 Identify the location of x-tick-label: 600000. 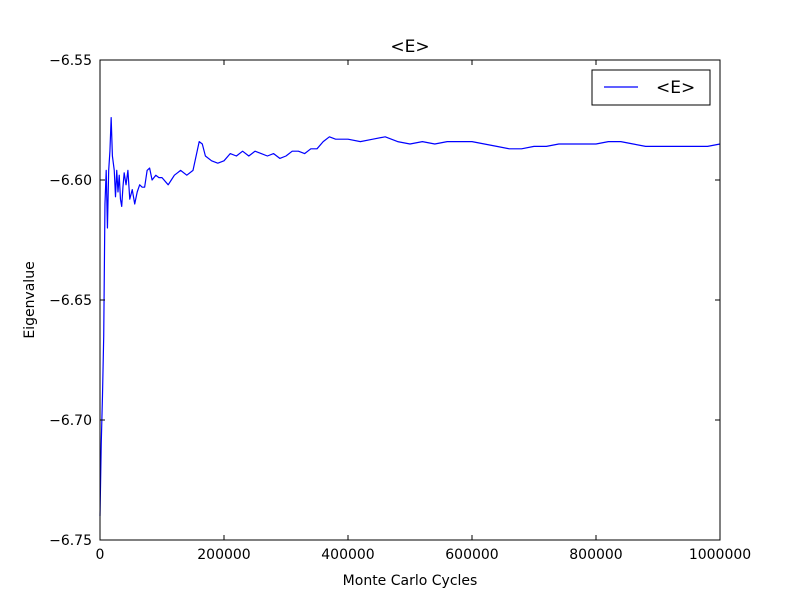
(471, 555).